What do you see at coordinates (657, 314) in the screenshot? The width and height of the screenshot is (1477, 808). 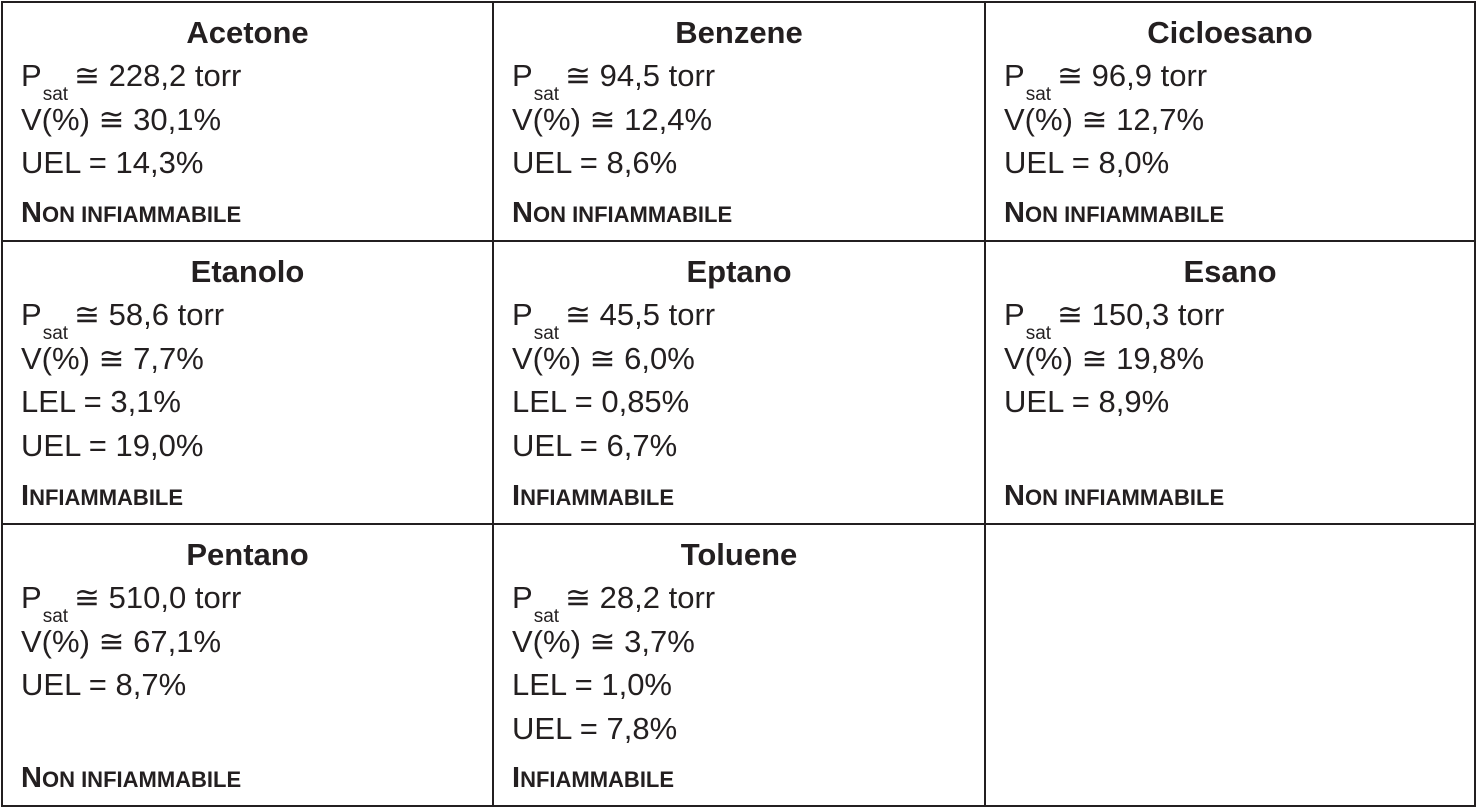 I see `psat-value: 45,5 torr` at bounding box center [657, 314].